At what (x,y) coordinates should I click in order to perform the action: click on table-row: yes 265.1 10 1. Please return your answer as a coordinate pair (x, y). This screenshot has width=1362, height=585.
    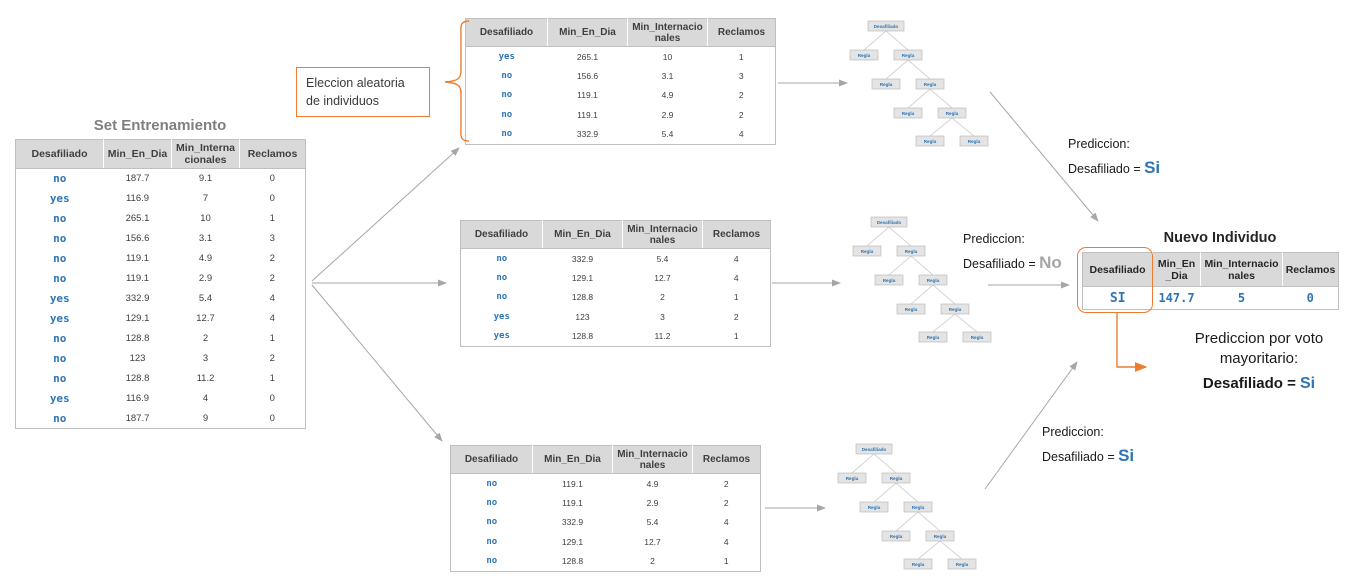
    Looking at the image, I should click on (621, 57).